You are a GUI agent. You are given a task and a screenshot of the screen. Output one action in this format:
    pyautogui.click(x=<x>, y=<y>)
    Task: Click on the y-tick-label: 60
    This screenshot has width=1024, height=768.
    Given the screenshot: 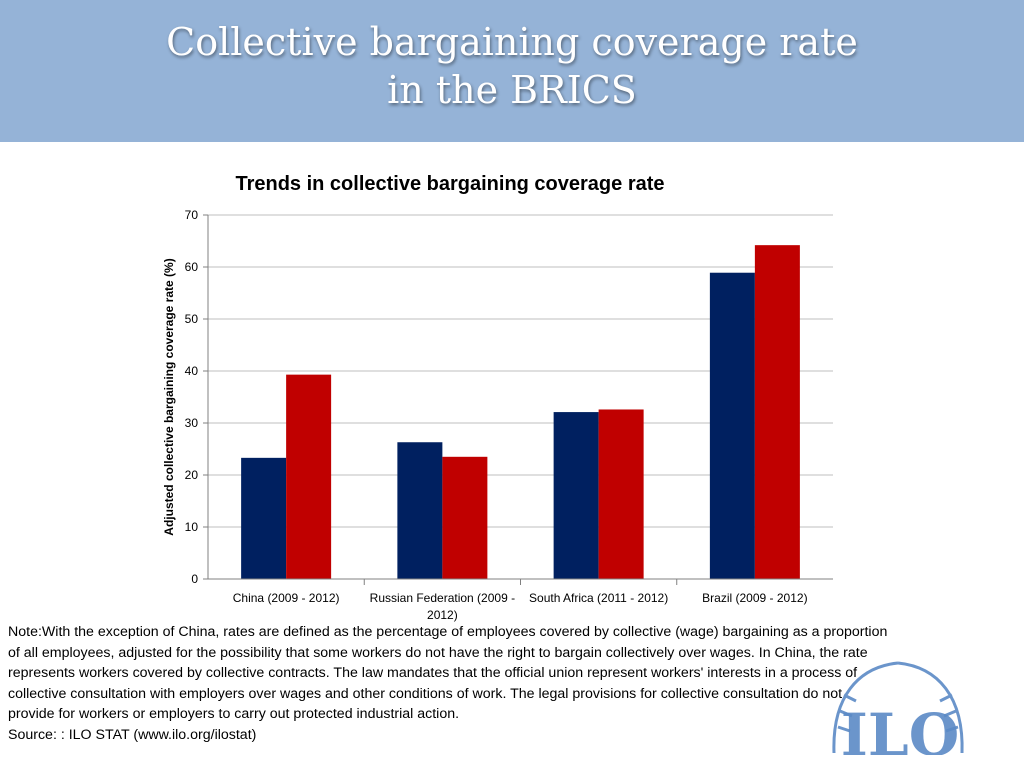 What is the action you would take?
    pyautogui.click(x=192, y=267)
    